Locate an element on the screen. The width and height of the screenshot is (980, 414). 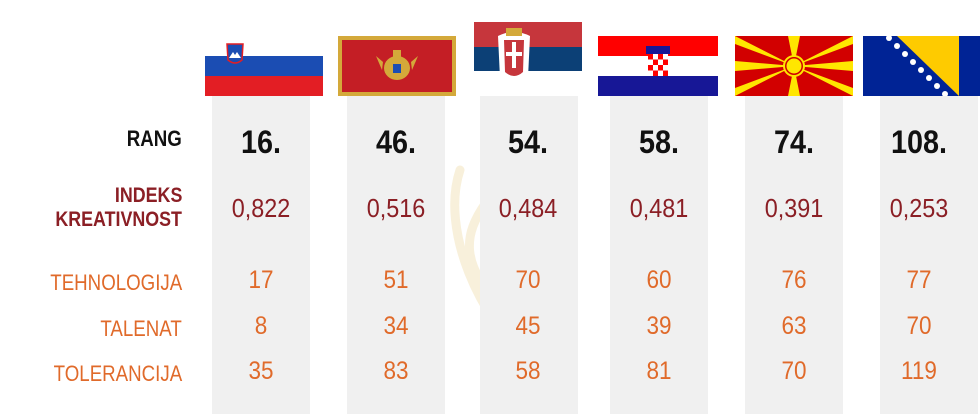
index-value: 0,253 is located at coordinates (919, 208).